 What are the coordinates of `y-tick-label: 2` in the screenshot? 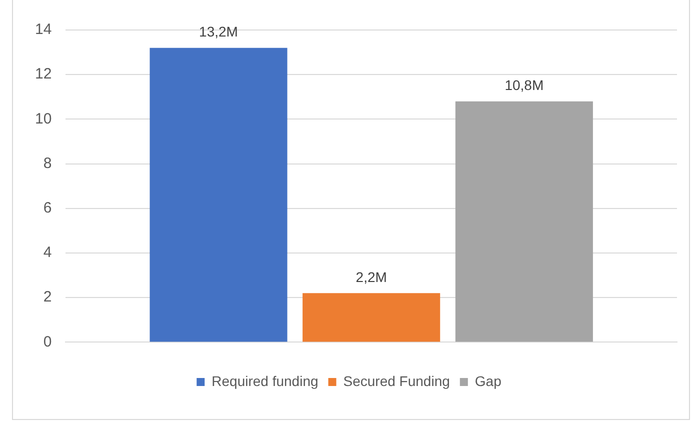 It's located at (47, 297).